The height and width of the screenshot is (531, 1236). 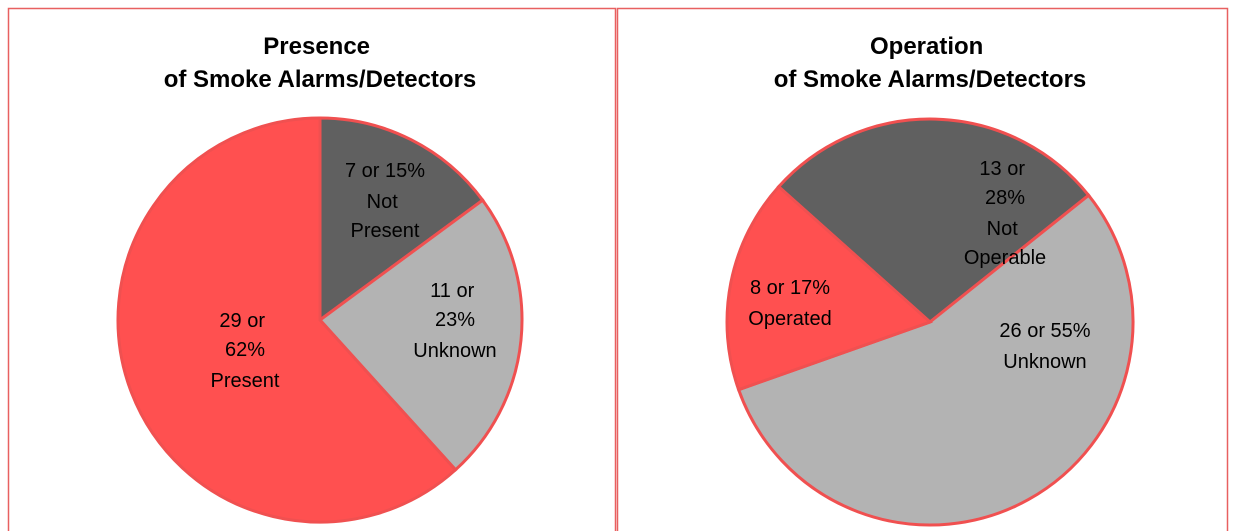 What do you see at coordinates (1004, 183) in the screenshot?
I see `slice-value-label: 13 or 28%` at bounding box center [1004, 183].